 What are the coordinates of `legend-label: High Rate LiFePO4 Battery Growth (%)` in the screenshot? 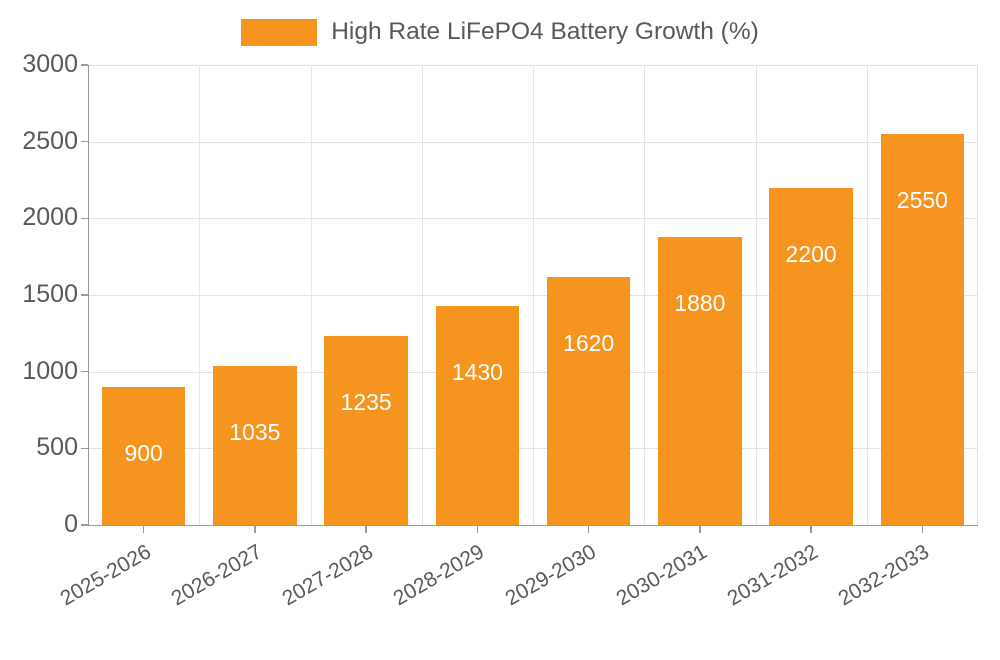 It's located at (545, 31).